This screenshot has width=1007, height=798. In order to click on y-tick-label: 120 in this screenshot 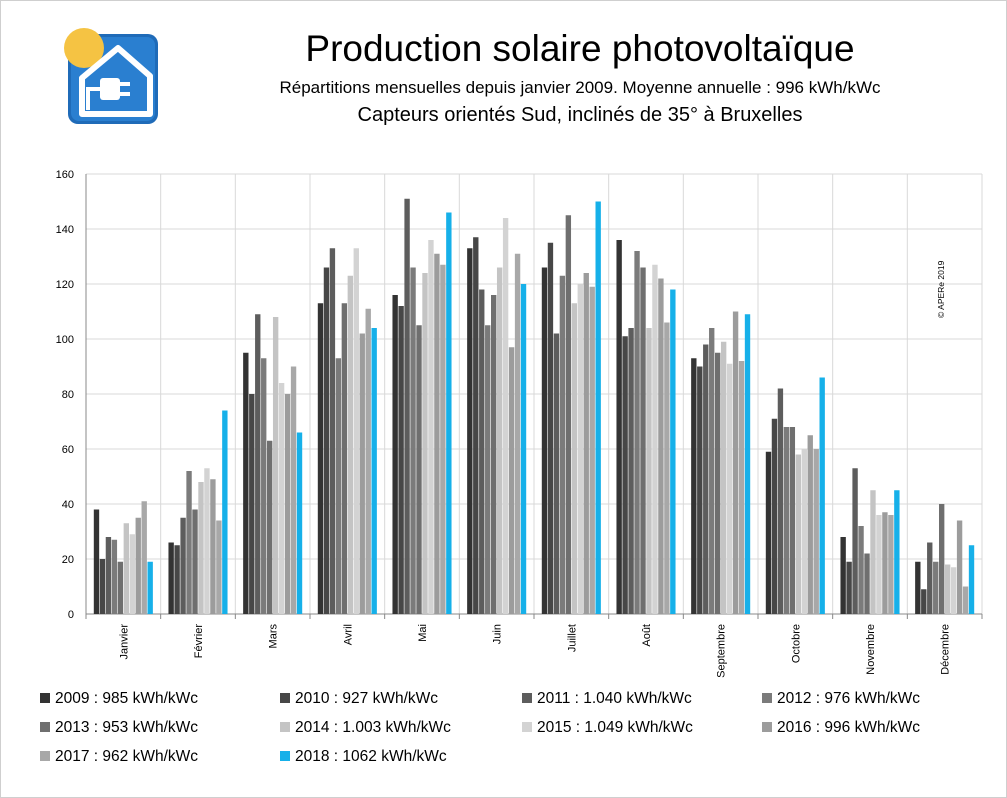, I will do `click(65, 285)`.